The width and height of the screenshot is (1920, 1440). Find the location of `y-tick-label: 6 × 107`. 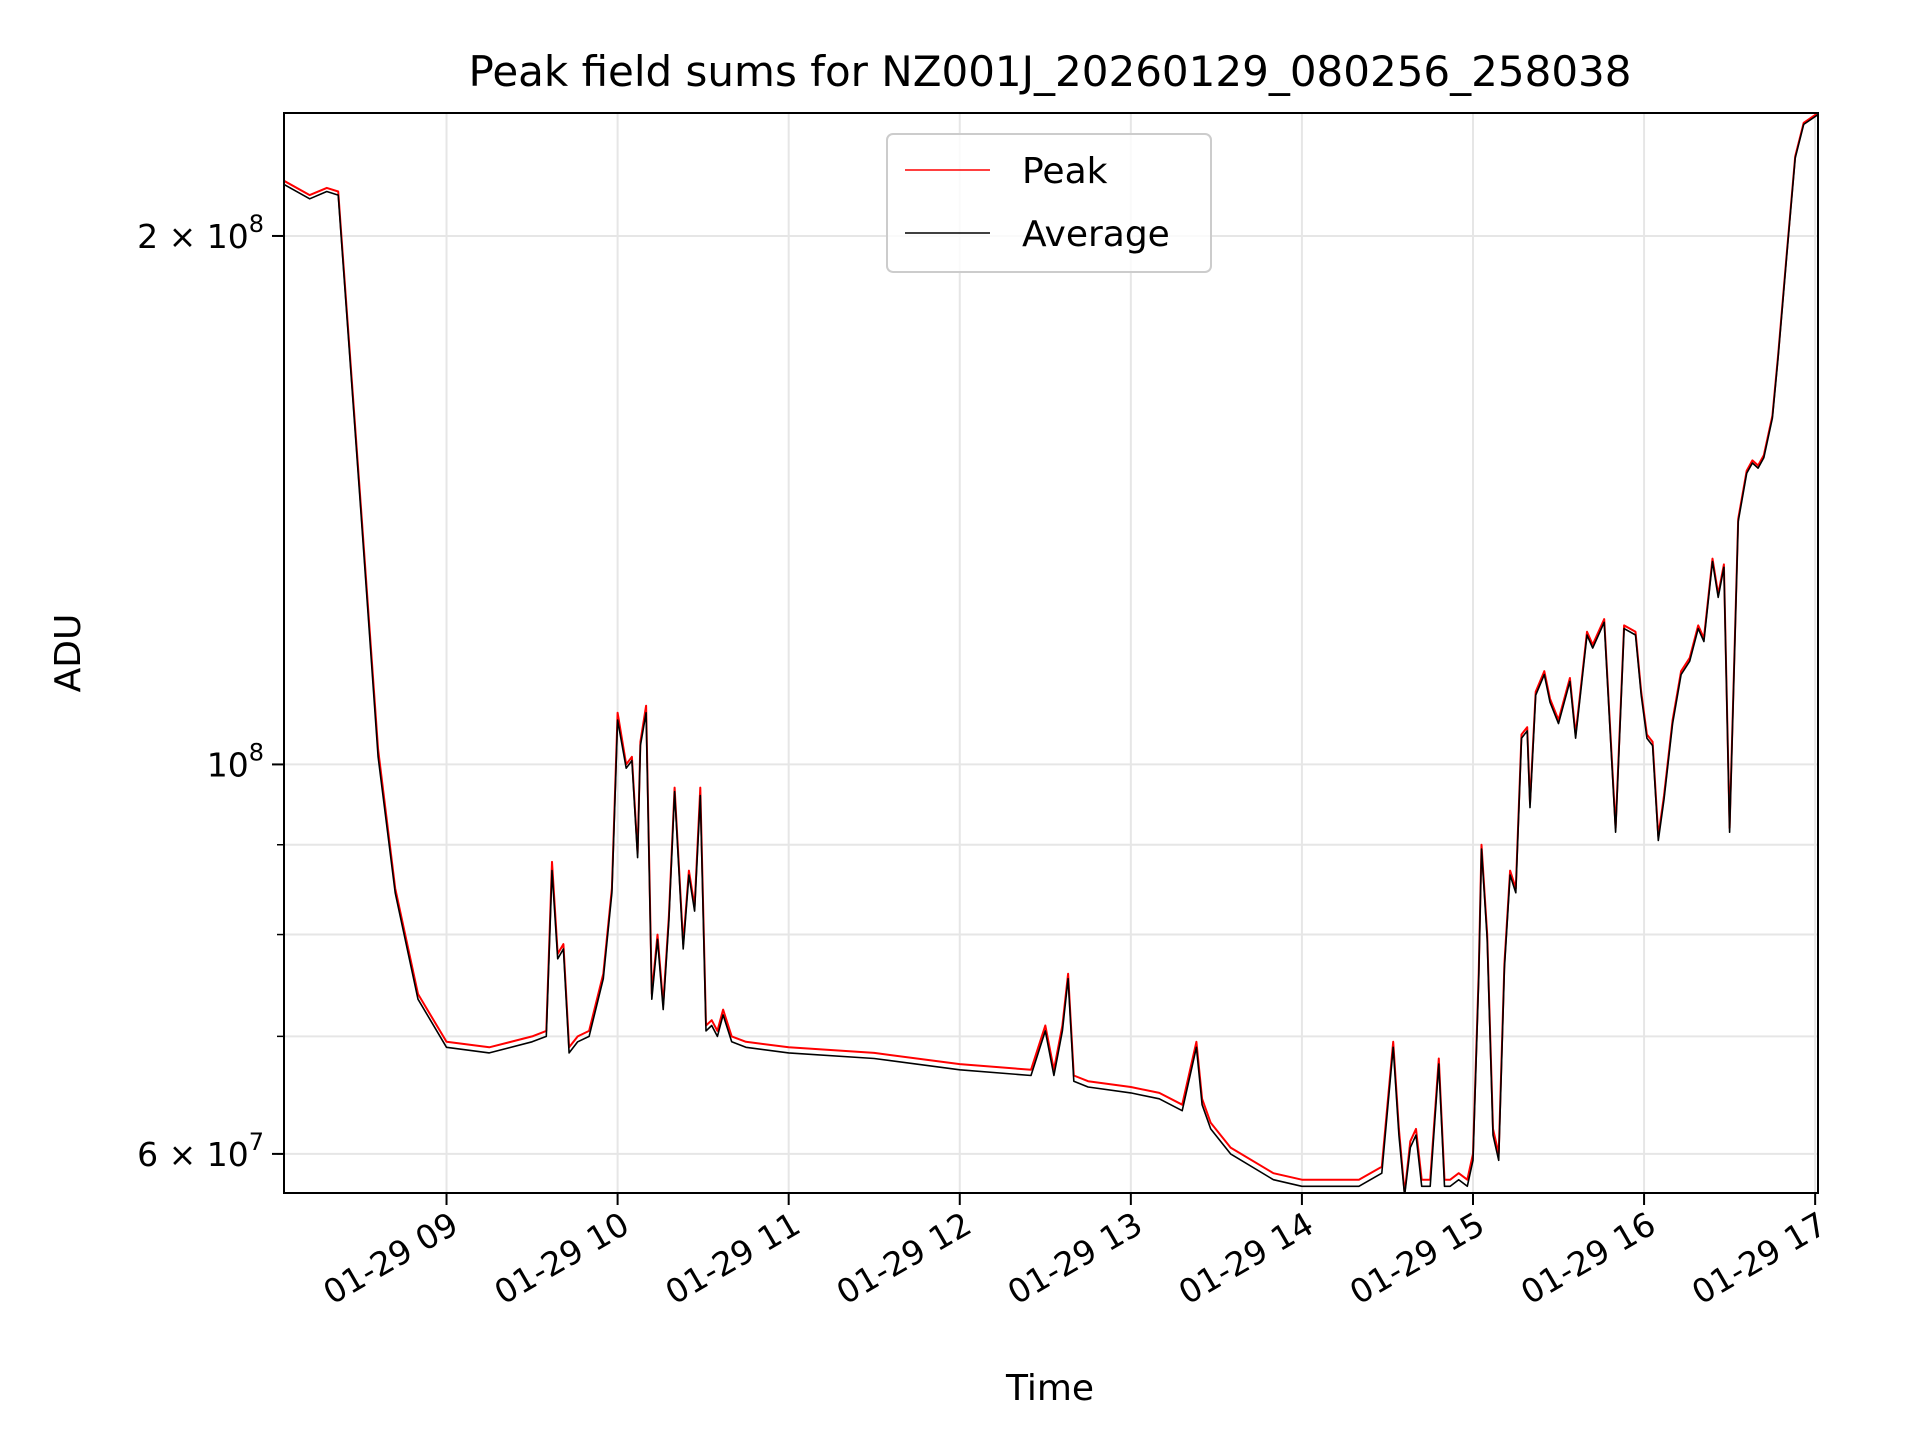

y-tick-label: 6 × 107 is located at coordinates (200, 1151).